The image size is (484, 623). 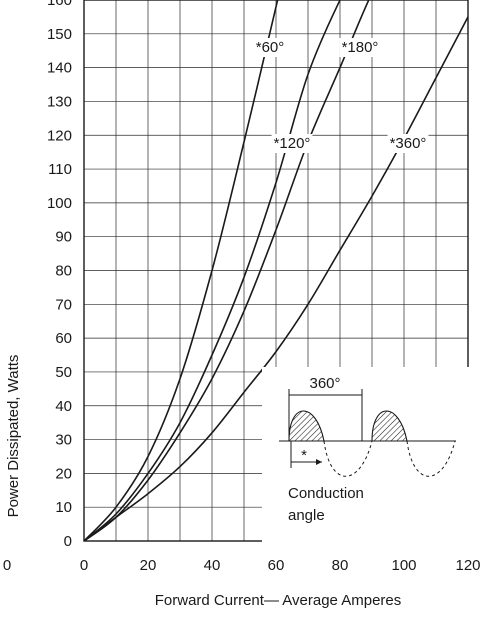 What do you see at coordinates (324, 383) in the screenshot?
I see `period-label: 360°` at bounding box center [324, 383].